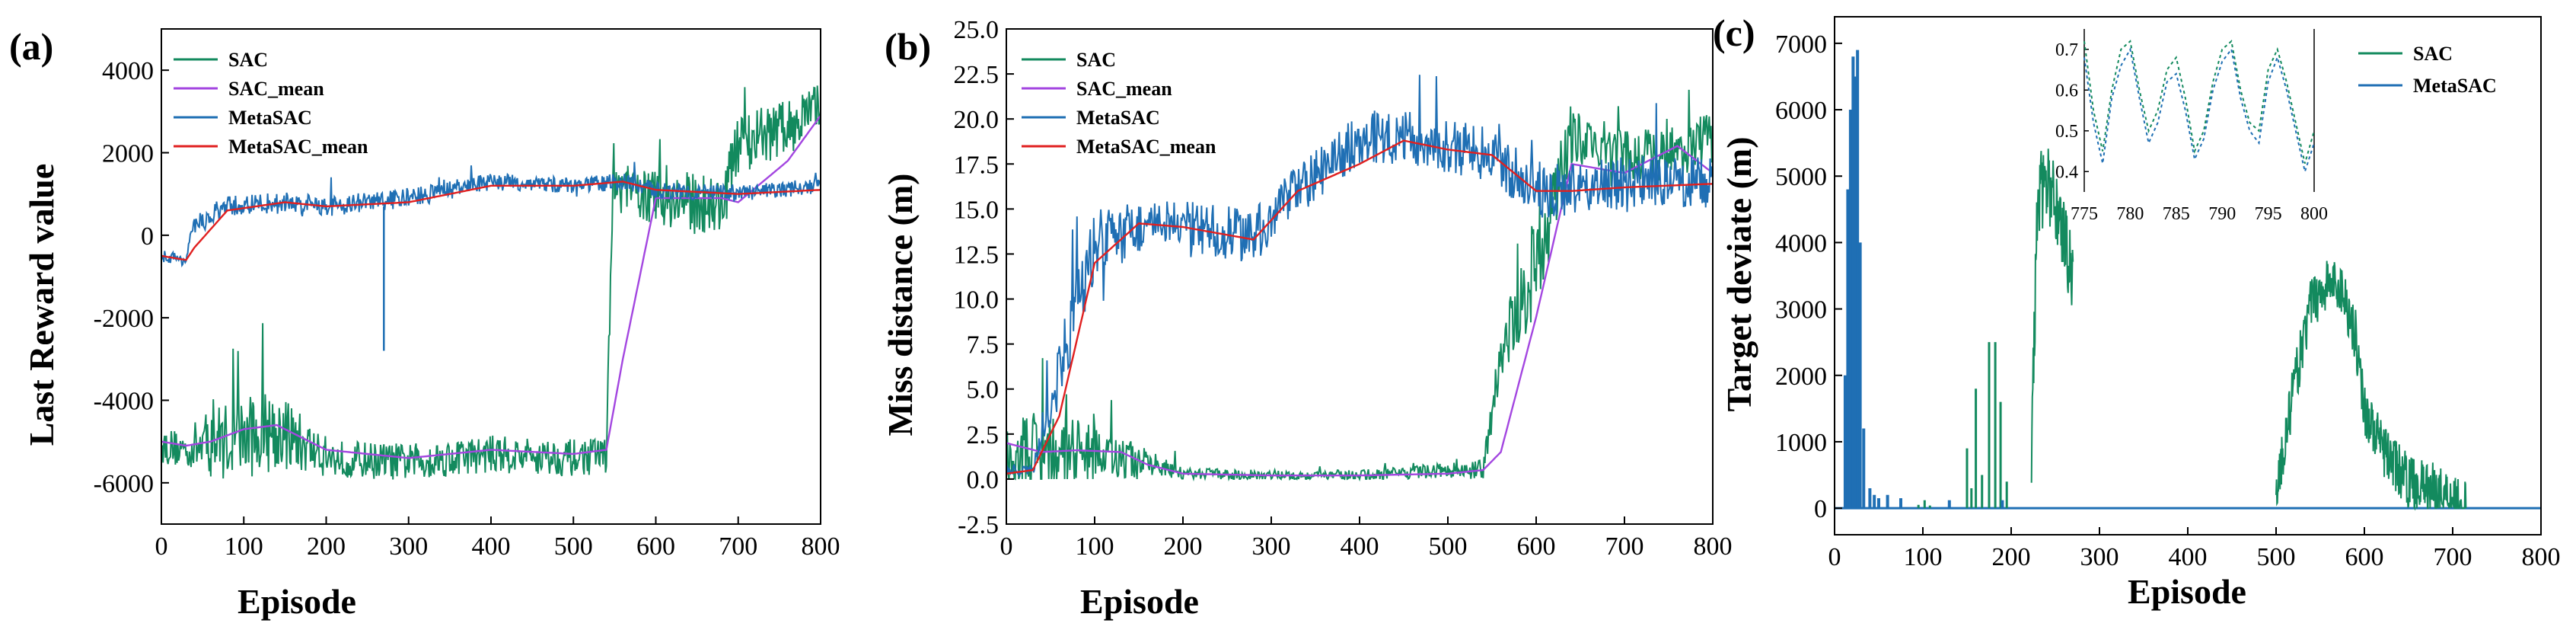 This screenshot has height=633, width=2576. What do you see at coordinates (2314, 214) in the screenshot?
I see `inset-x-tick-label: 800` at bounding box center [2314, 214].